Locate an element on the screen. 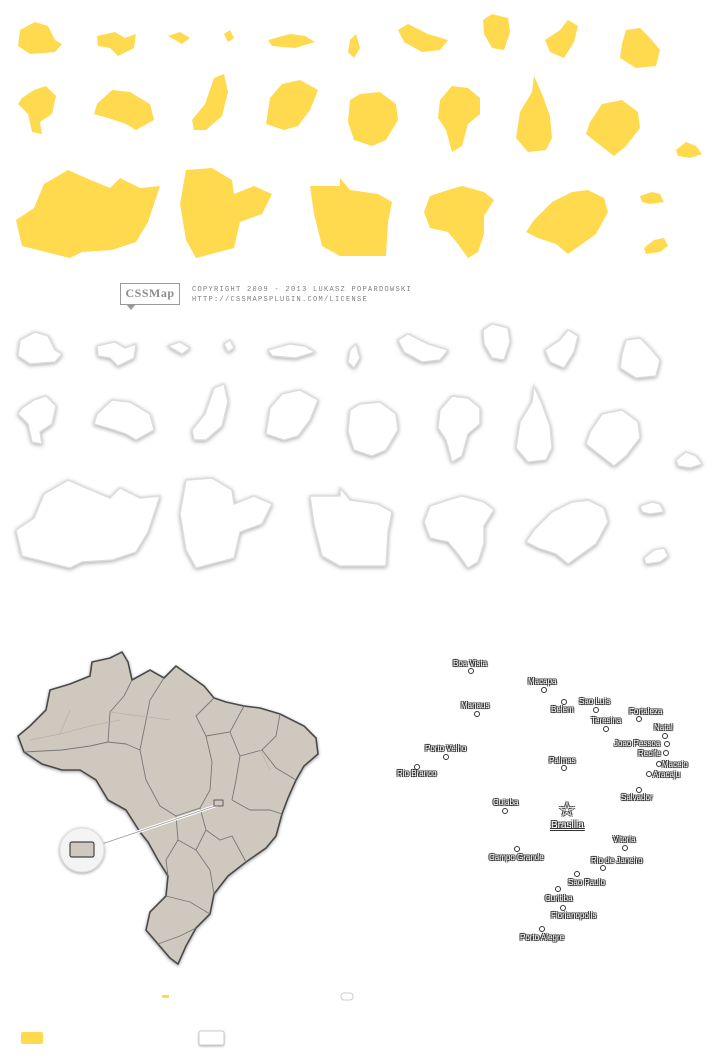 The width and height of the screenshot is (720, 1060). city-label: Rio Branco is located at coordinates (417, 773).